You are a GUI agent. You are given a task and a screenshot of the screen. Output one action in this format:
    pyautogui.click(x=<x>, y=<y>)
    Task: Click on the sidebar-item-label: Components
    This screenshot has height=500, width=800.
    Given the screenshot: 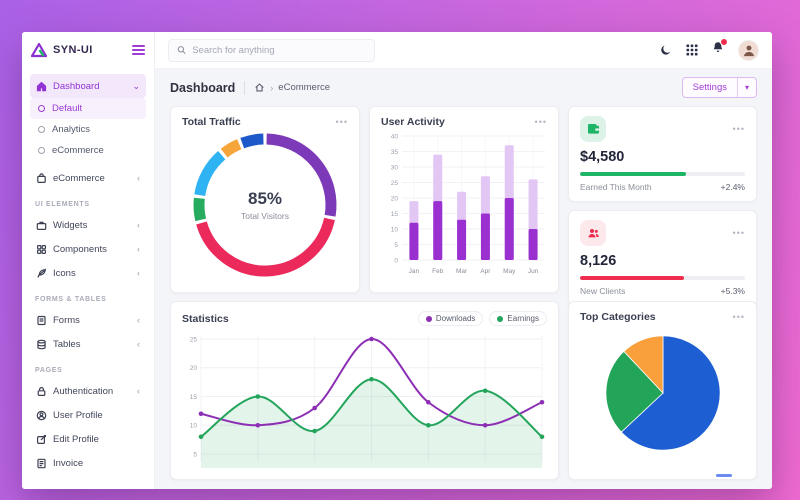 What is the action you would take?
    pyautogui.click(x=80, y=249)
    